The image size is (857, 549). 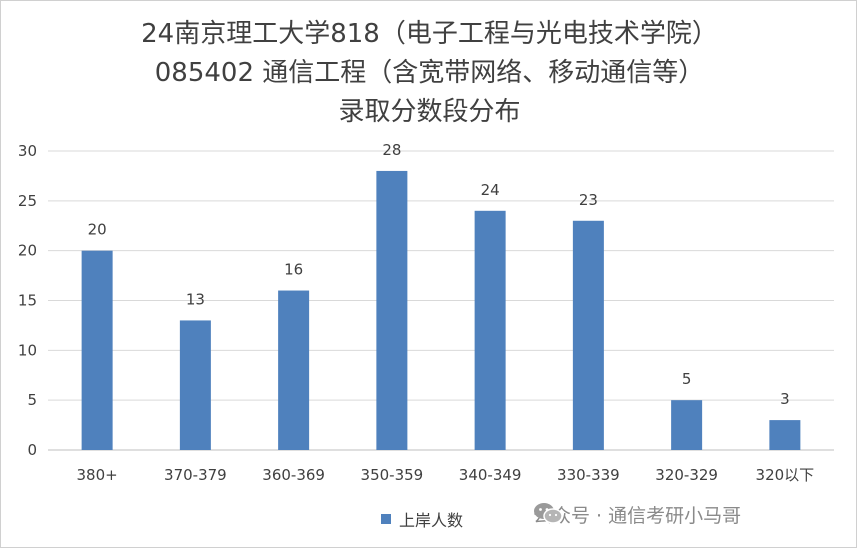 I want to click on watermark-text: 公众号 · 通信考研小马哥, so click(x=637, y=516).